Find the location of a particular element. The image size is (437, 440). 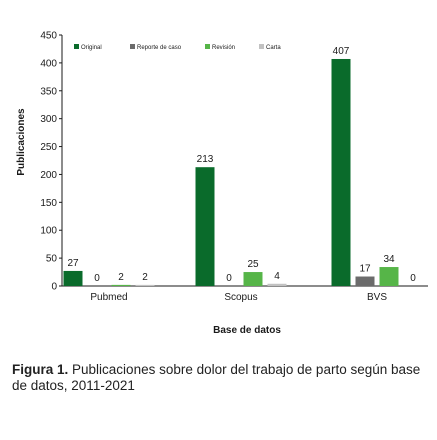

x-tick-label: Scopus is located at coordinates (240, 297).